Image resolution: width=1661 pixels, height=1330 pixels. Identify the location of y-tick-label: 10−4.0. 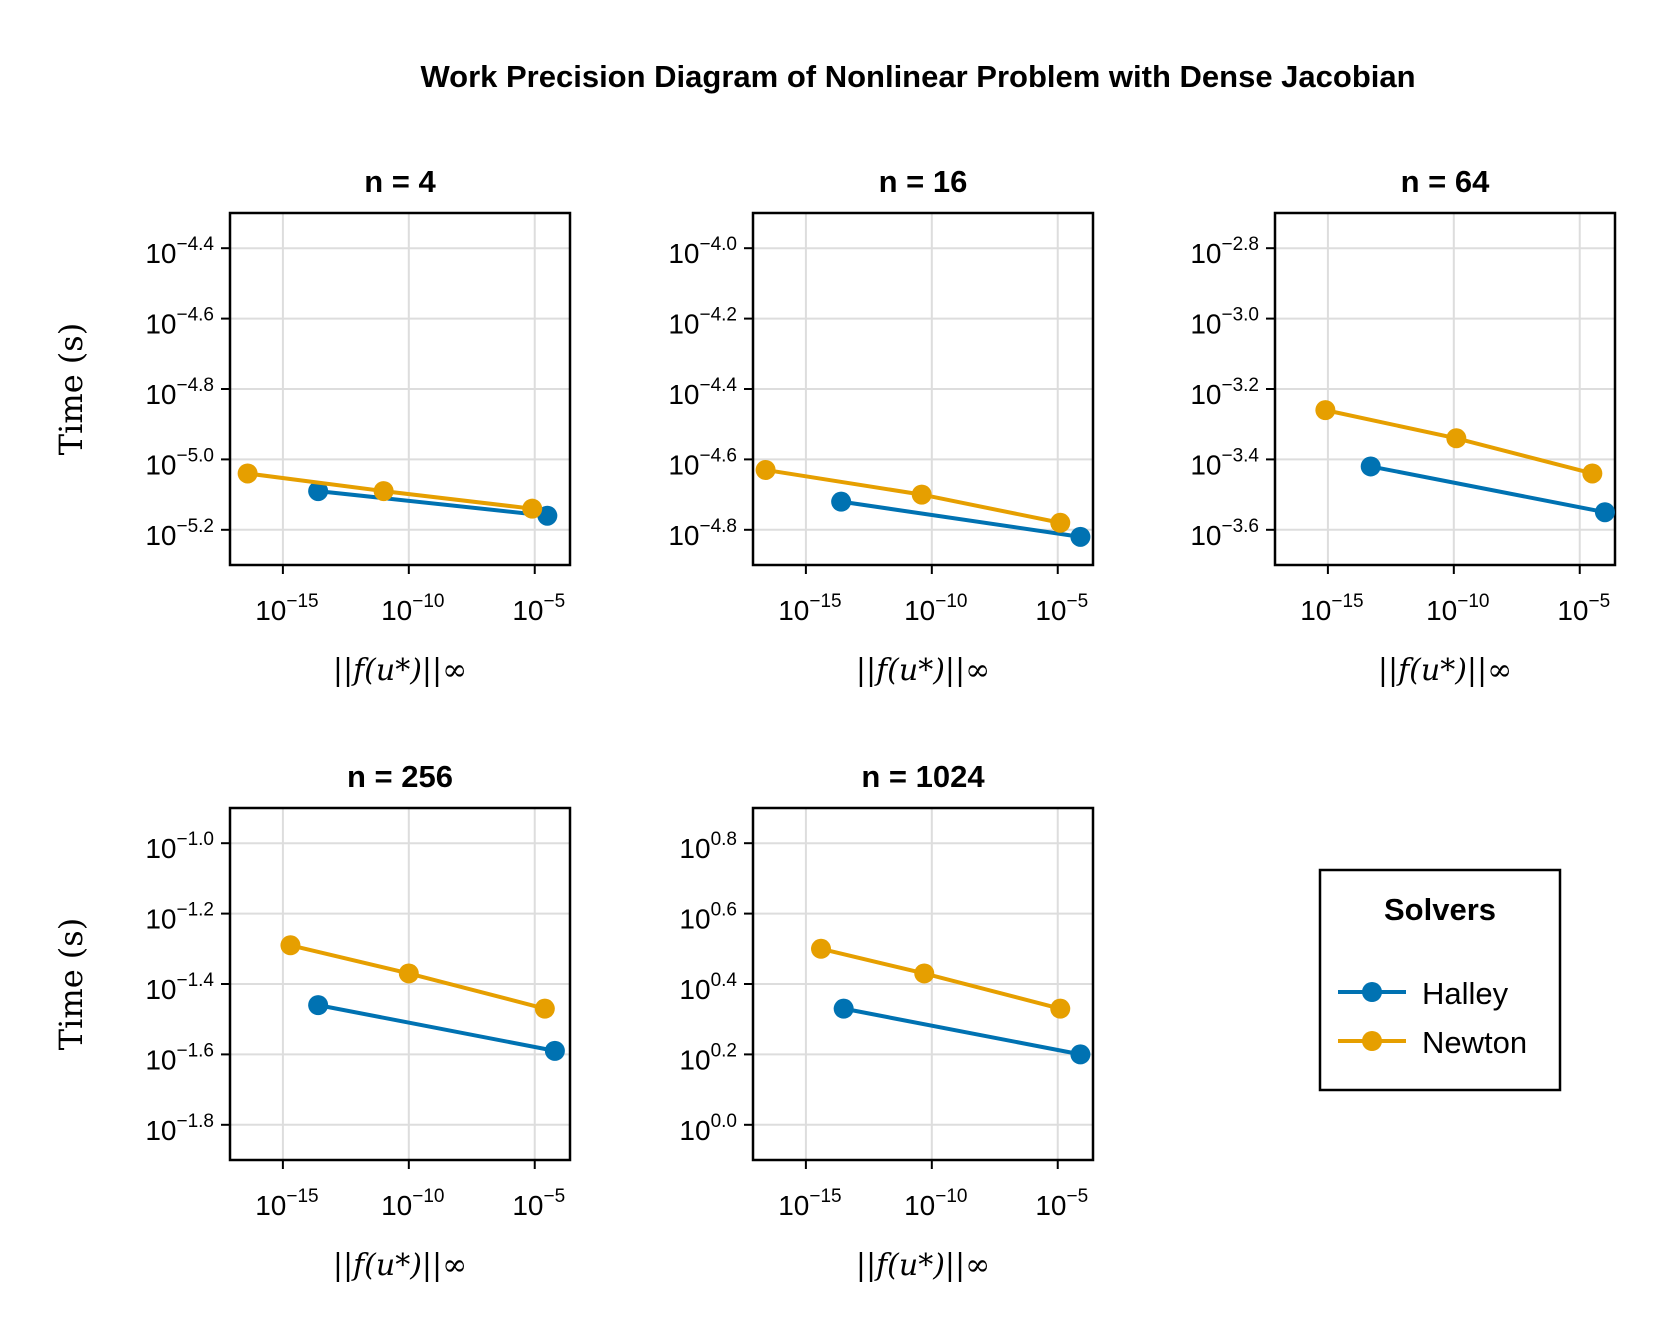
(702, 251).